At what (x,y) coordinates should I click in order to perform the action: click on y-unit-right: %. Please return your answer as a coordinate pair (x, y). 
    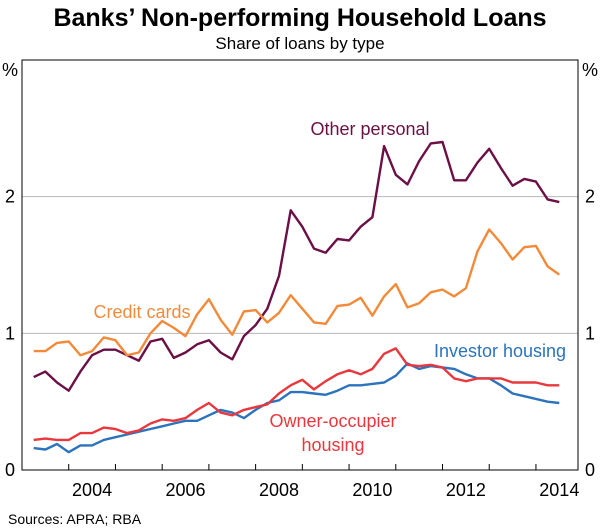
    Looking at the image, I should click on (590, 70).